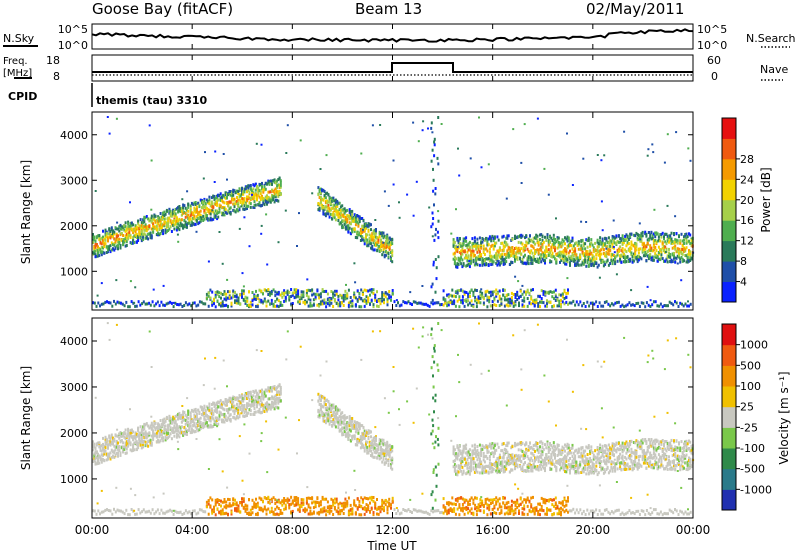 This screenshot has height=554, width=800. What do you see at coordinates (729, 292) in the screenshot?
I see `power-colorbar-swatch` at bounding box center [729, 292].